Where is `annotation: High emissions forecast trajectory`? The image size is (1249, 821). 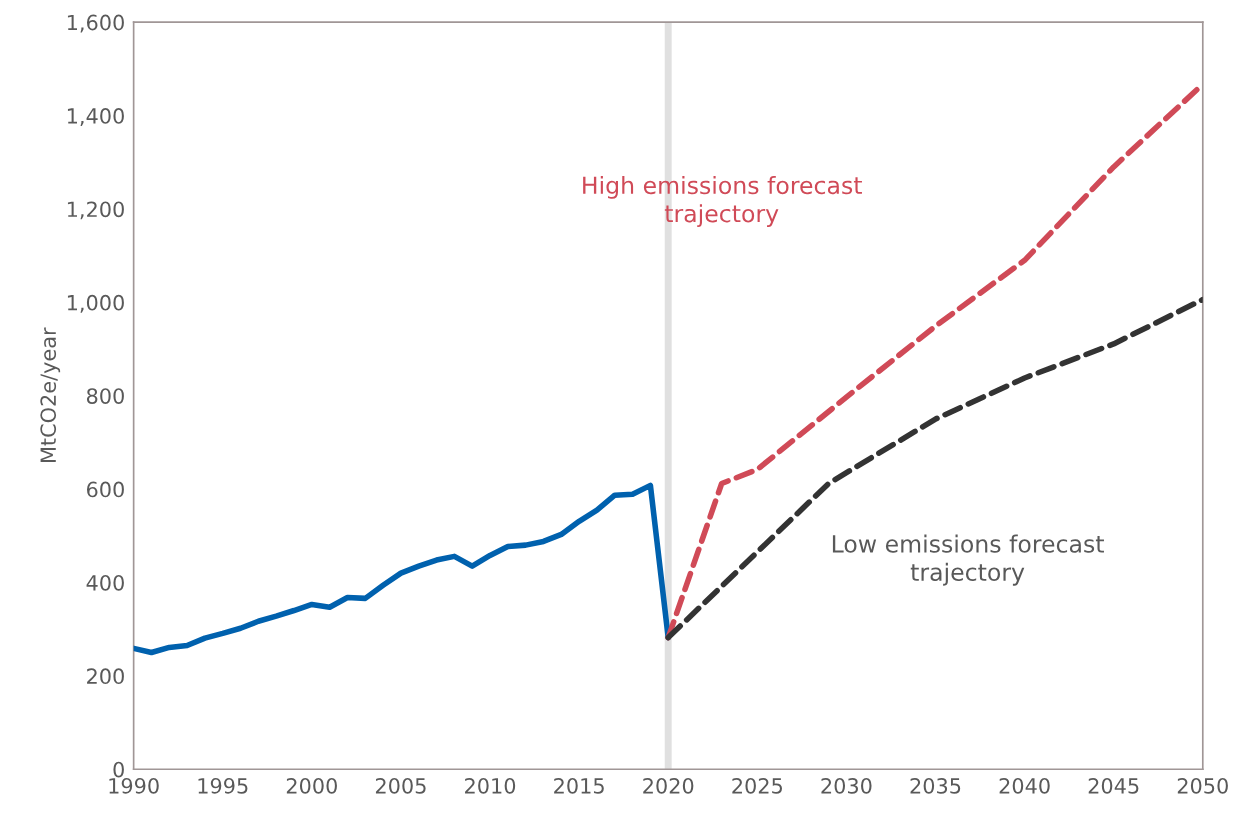
annotation: High emissions forecast trajectory is located at coordinates (722, 201).